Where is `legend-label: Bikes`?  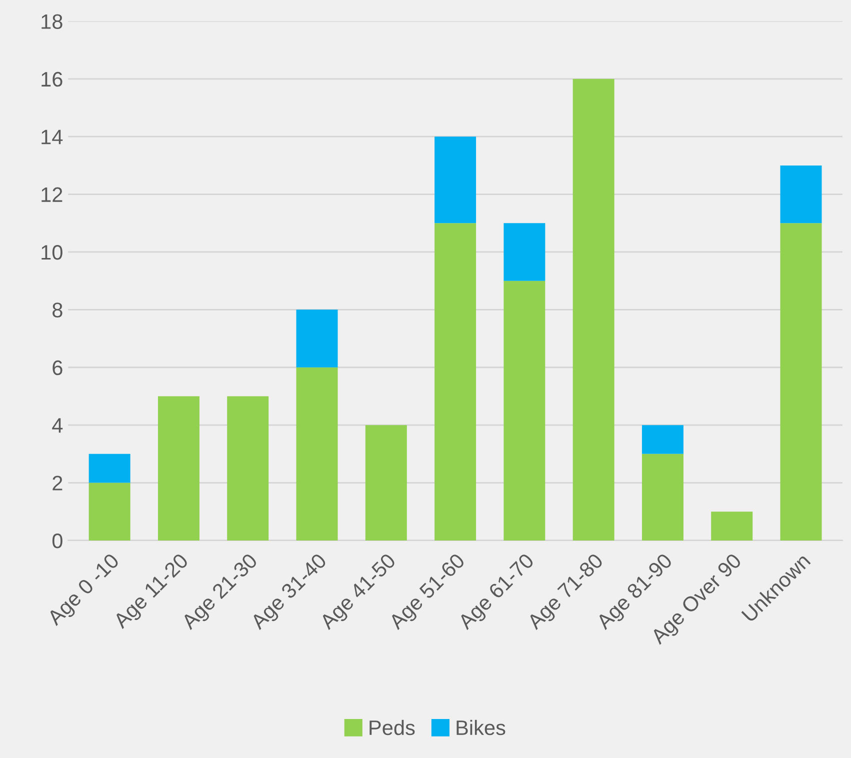
legend-label: Bikes is located at coordinates (481, 728).